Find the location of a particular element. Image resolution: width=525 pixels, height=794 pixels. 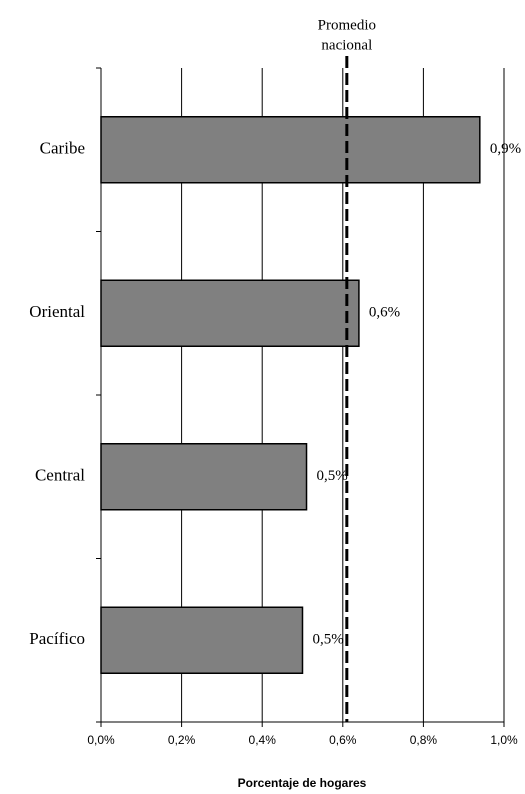

x-tick-label: 0,6% is located at coordinates (343, 740).